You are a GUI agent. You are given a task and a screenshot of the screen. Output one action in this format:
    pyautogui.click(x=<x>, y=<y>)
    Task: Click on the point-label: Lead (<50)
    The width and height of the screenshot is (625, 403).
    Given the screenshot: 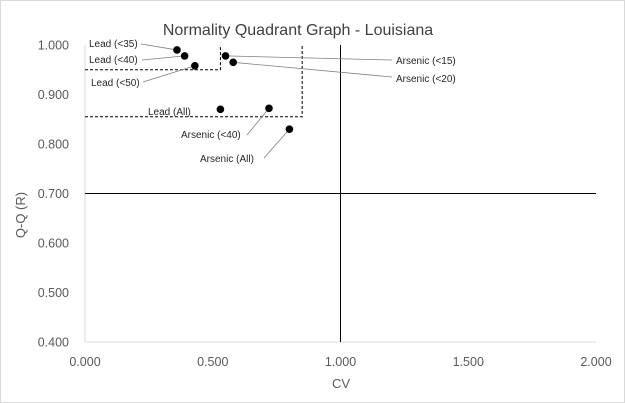 What is the action you would take?
    pyautogui.click(x=115, y=83)
    